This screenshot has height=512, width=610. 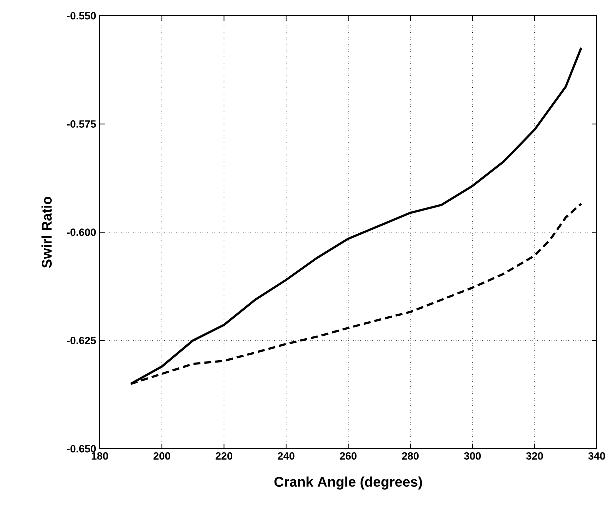 What do you see at coordinates (81, 124) in the screenshot?
I see `y-tick-label: -0.575` at bounding box center [81, 124].